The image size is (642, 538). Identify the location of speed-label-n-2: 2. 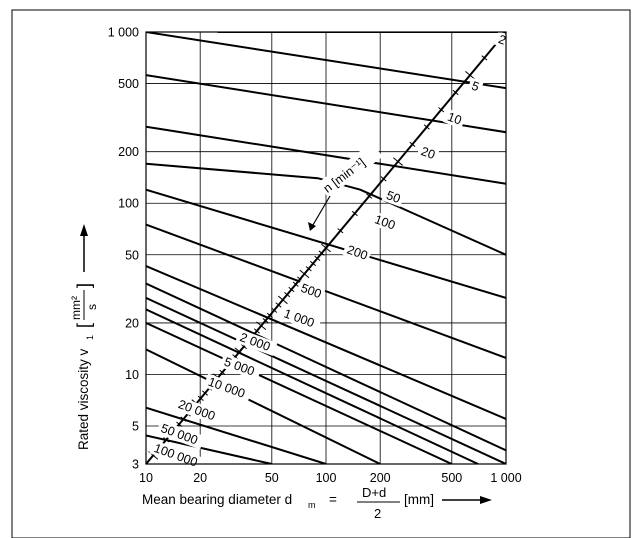
(502, 40).